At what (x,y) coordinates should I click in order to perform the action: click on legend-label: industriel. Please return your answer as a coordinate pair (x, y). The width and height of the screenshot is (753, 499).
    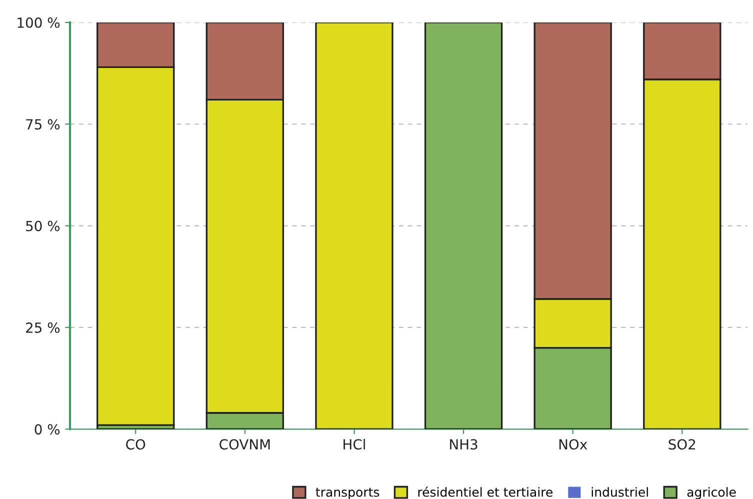
    Looking at the image, I should click on (620, 492).